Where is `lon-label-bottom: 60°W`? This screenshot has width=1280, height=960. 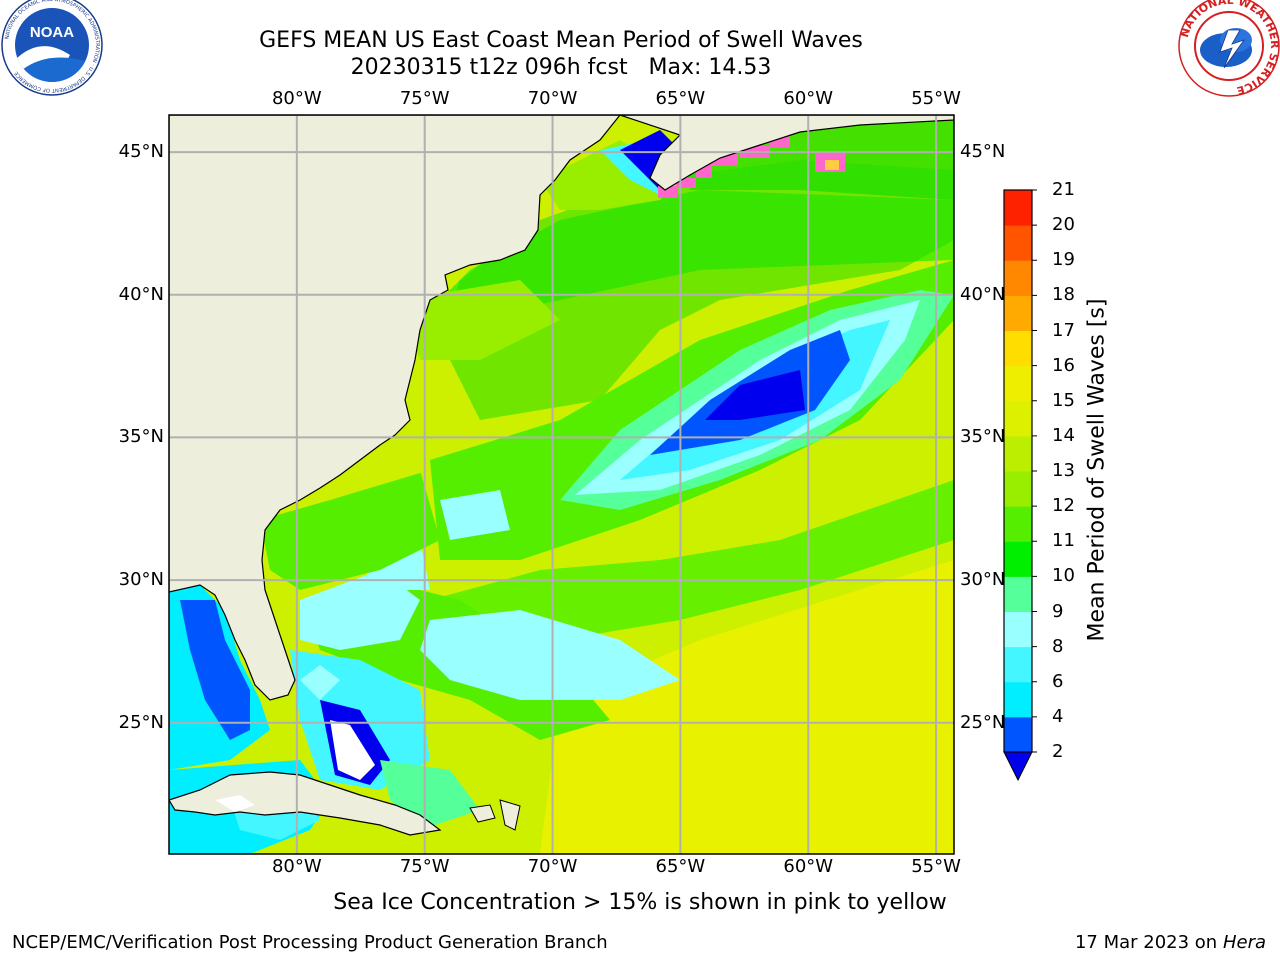
lon-label-bottom: 60°W is located at coordinates (808, 866).